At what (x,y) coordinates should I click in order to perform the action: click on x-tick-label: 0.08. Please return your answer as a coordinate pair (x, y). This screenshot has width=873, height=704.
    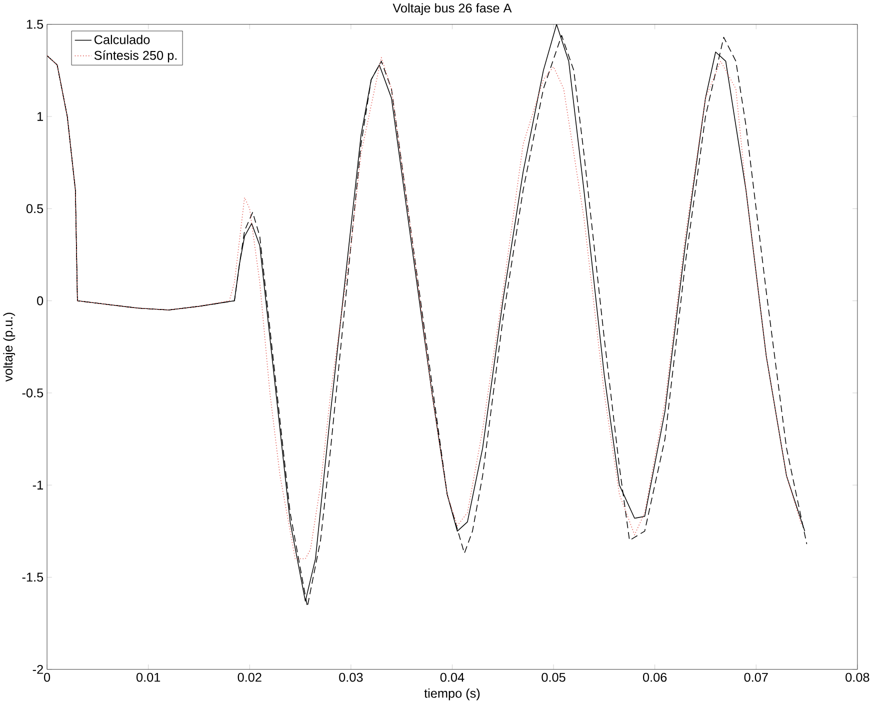
    Looking at the image, I should click on (858, 677).